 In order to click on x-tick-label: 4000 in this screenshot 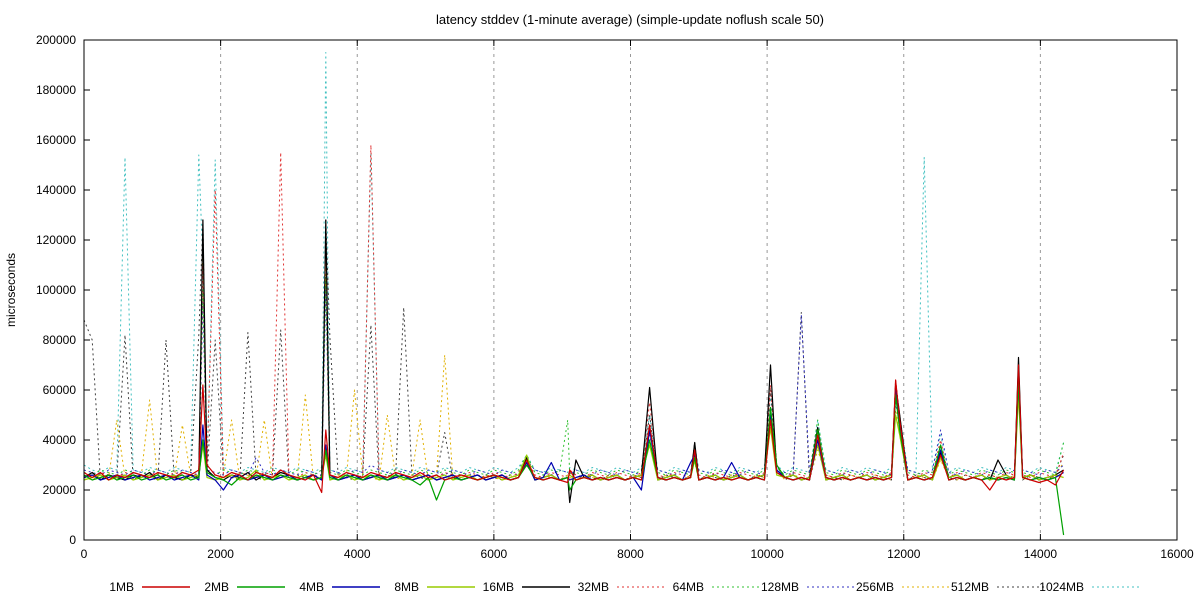, I will do `click(357, 554)`.